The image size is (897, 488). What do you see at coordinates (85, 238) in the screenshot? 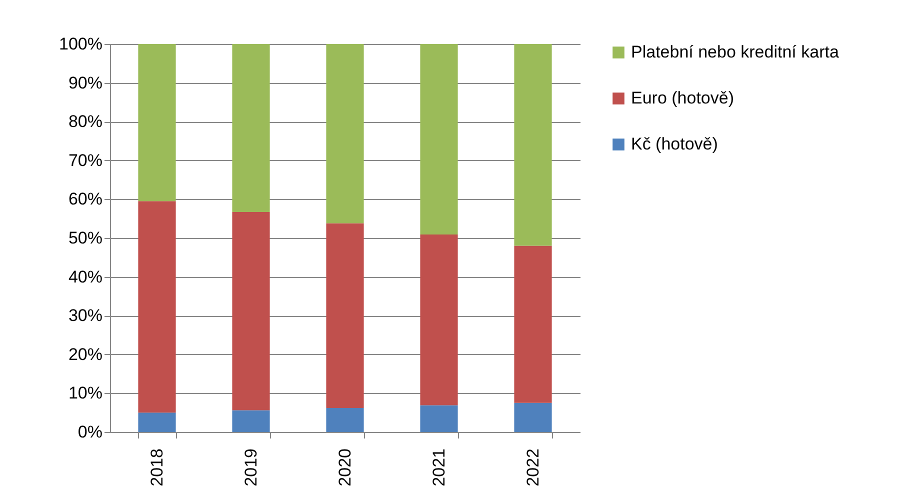
I see `y-tick-label: 50%` at bounding box center [85, 238].